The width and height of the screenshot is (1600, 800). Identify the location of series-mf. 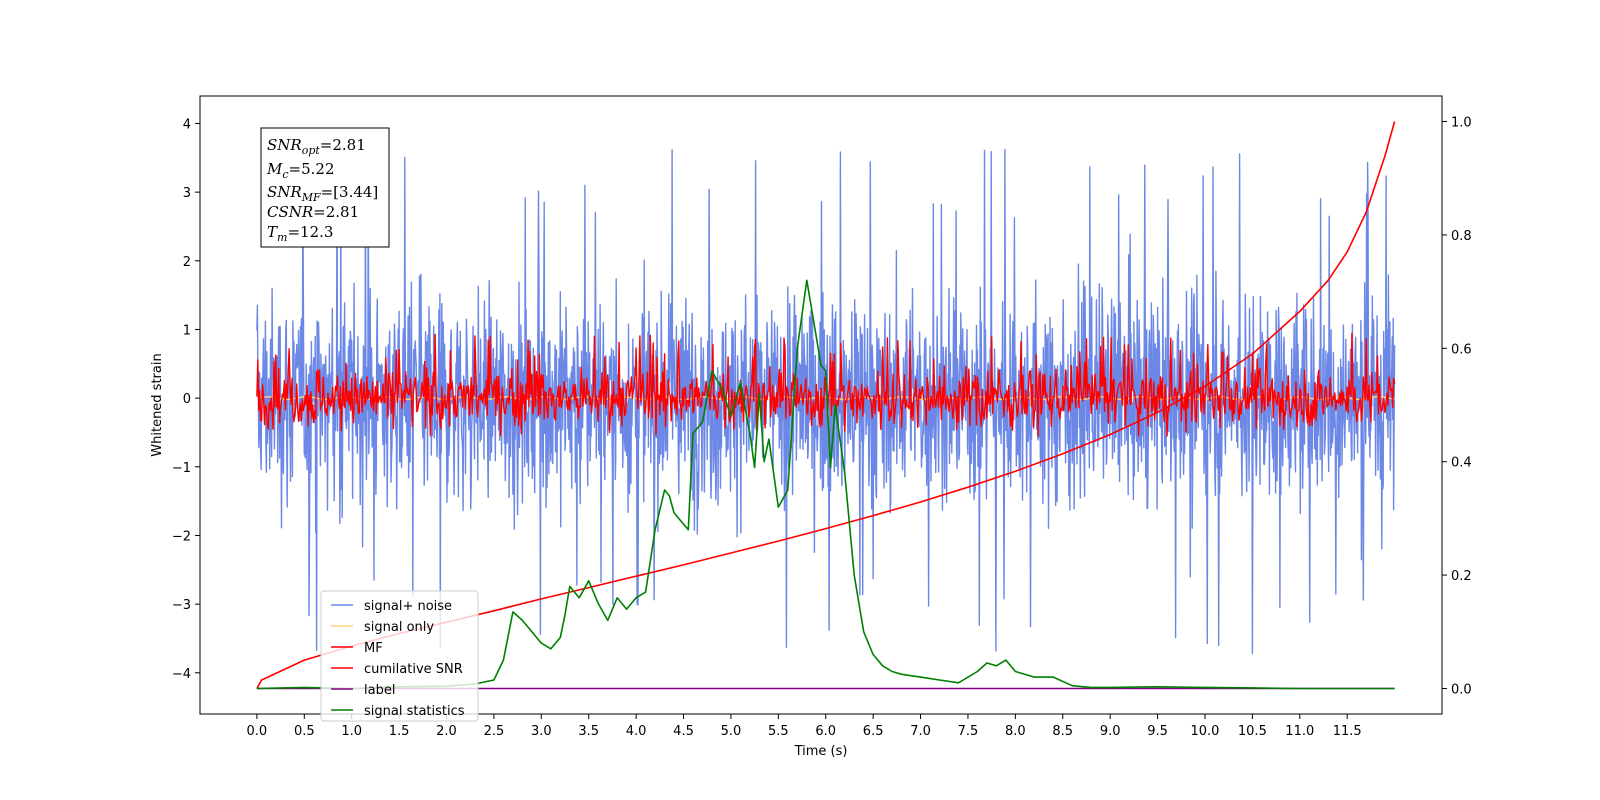
(826, 384).